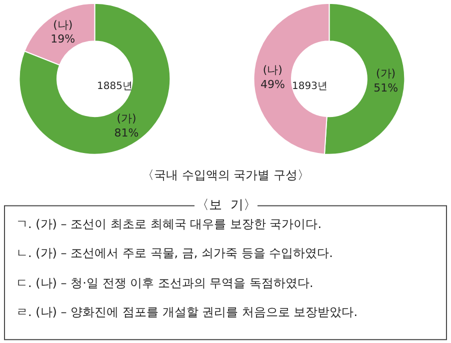  What do you see at coordinates (165, 283) in the screenshot?
I see `text: ㄷ. (나) – 청·일 전쟁 이후 조선과의 무역을 독점하였다.` at bounding box center [165, 283].